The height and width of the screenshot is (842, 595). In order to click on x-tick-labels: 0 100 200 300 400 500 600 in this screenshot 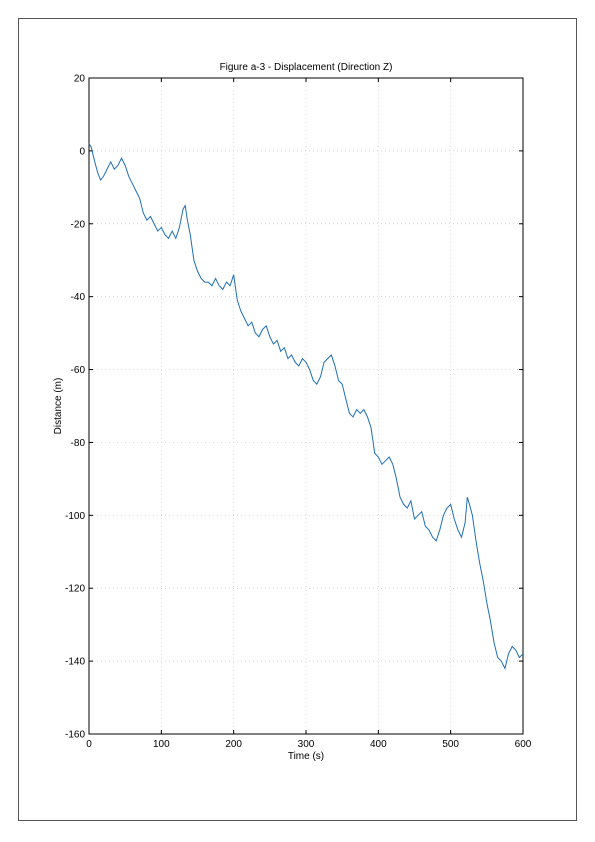, I will do `click(309, 744)`.